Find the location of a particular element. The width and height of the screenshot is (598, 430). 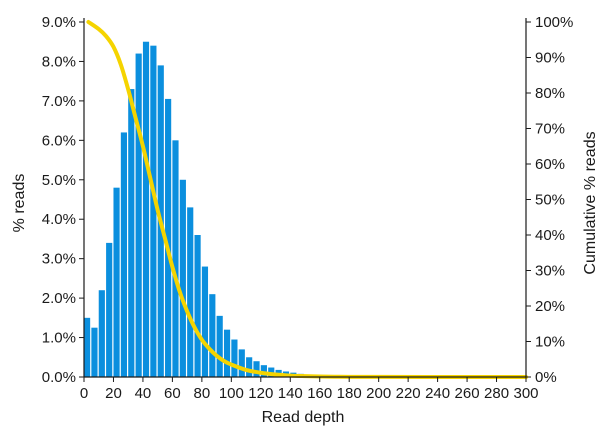

x-tick-label: 60 is located at coordinates (172, 393).